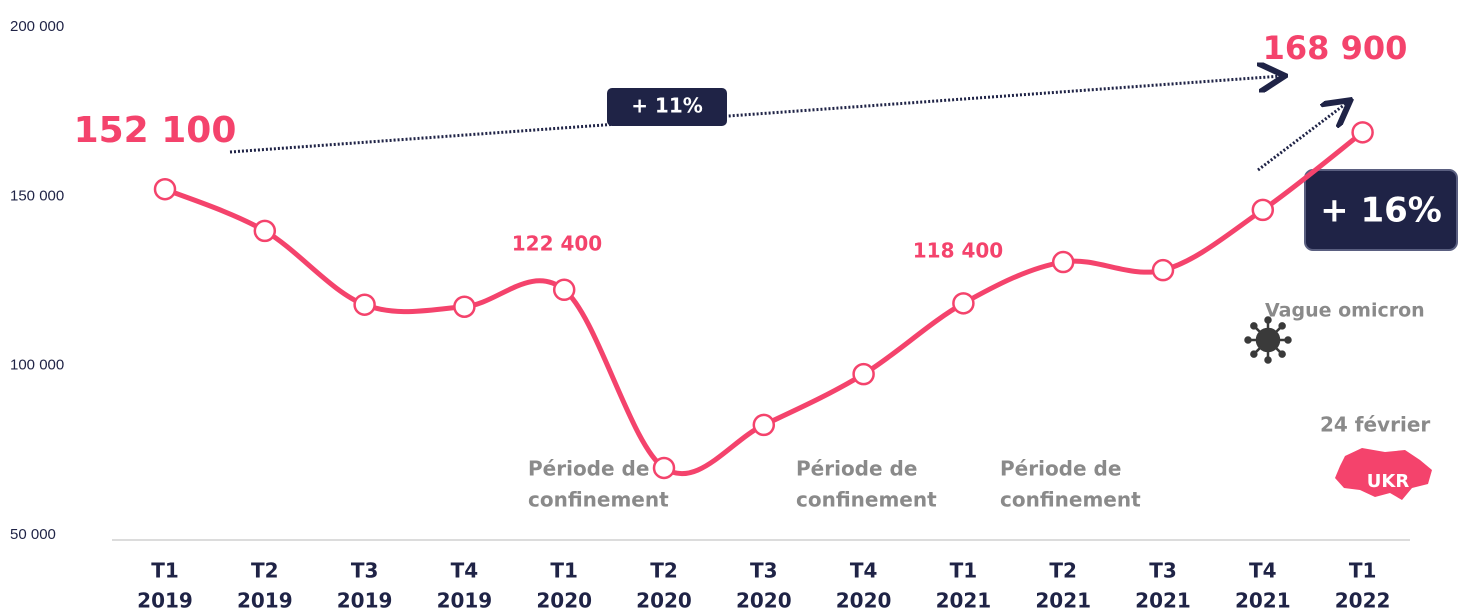 The image size is (1468, 615). I want to click on value-label: 168 900, so click(1335, 48).